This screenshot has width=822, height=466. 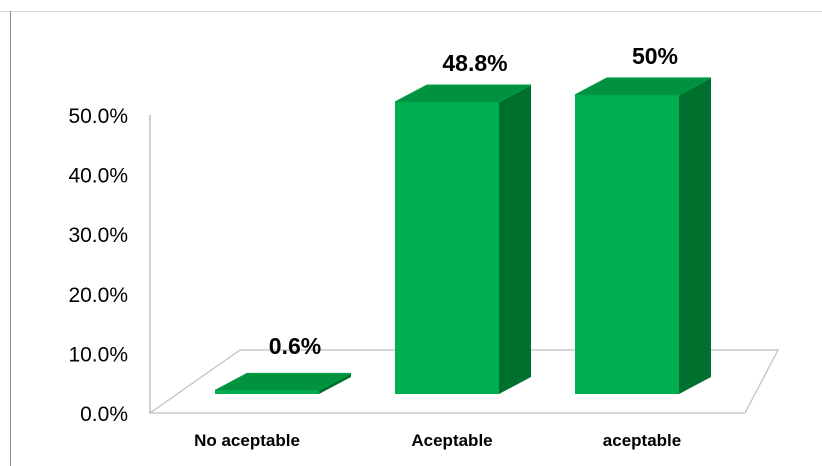 I want to click on data-label: 0.6%, so click(x=295, y=346).